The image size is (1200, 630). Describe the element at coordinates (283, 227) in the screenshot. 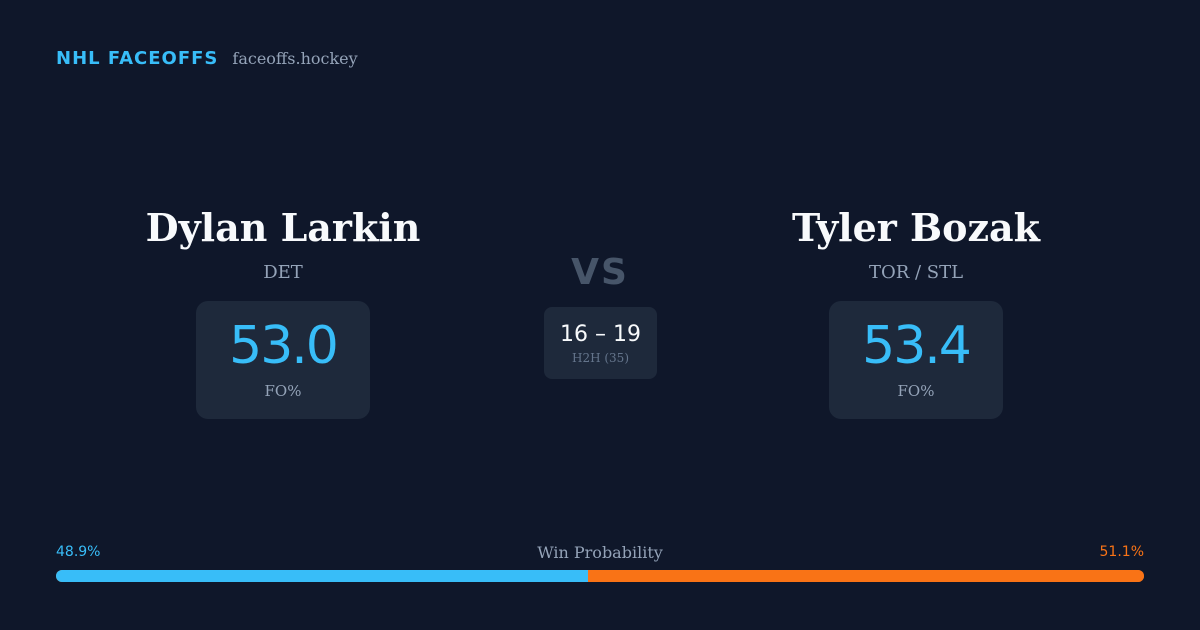

I see `player-left-name: Dylan Larkin` at that location.